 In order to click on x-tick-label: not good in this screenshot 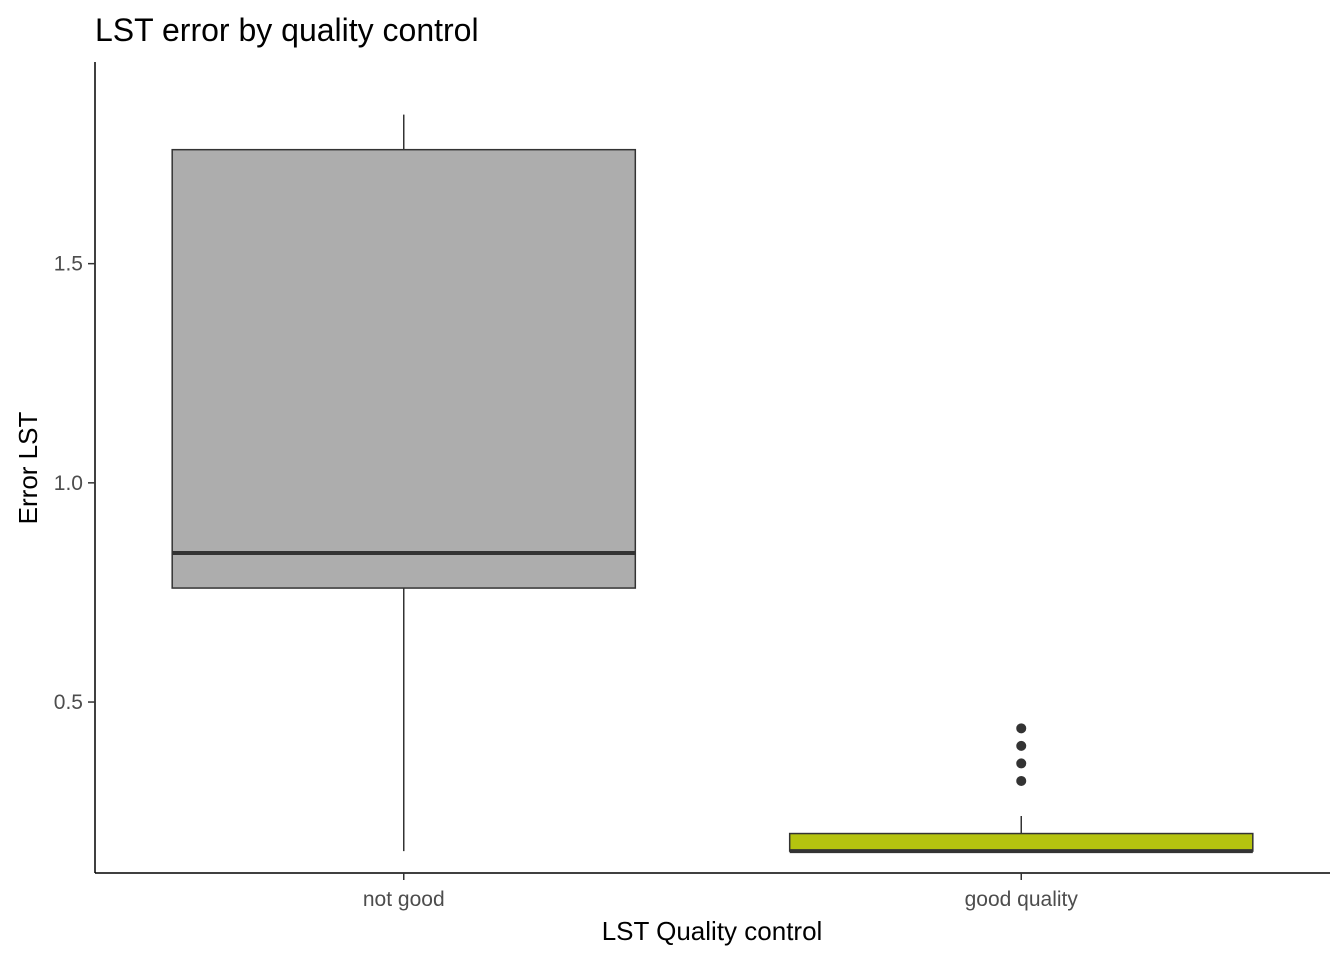, I will do `click(404, 899)`.